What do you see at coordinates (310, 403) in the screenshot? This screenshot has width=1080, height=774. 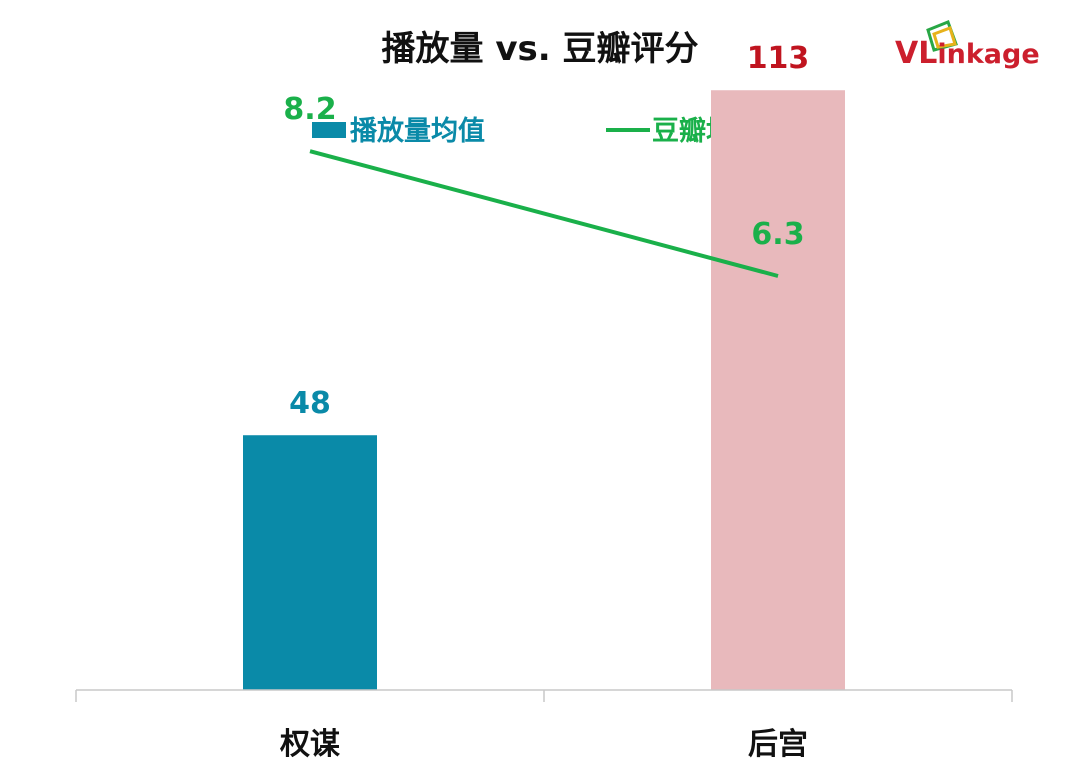 I see `bar-value-label-1: 48` at bounding box center [310, 403].